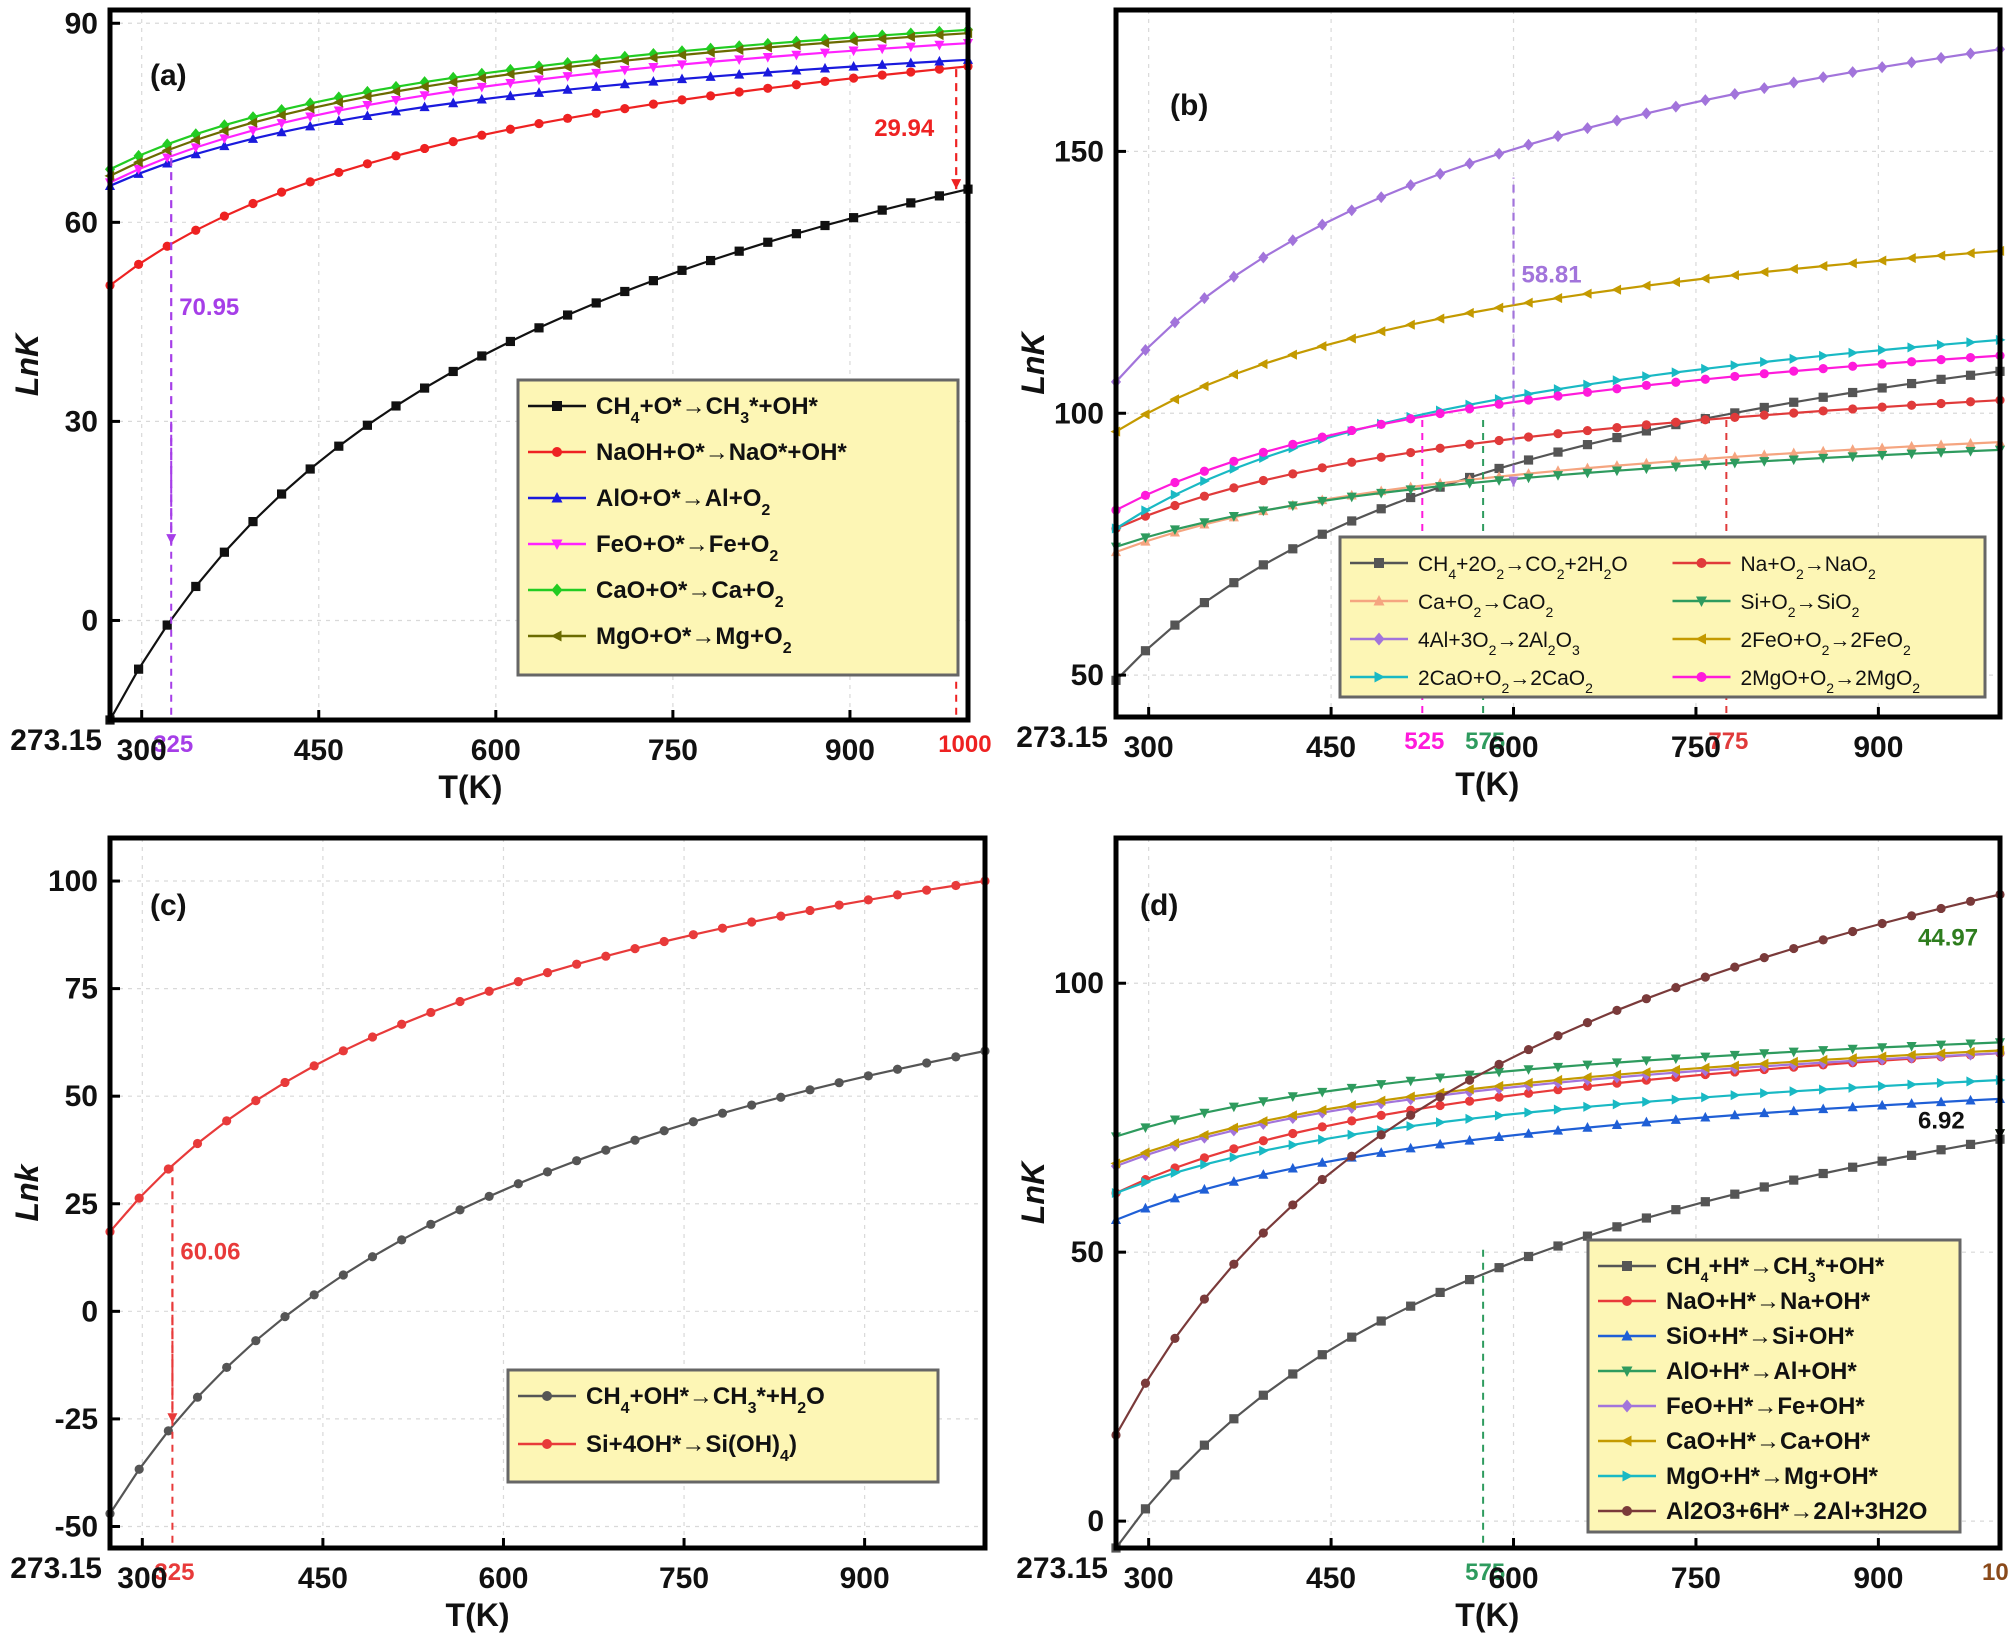 The width and height of the screenshot is (2008, 1642). Describe the element at coordinates (1149, 1578) in the screenshot. I see `x-tick-label: 300` at that location.